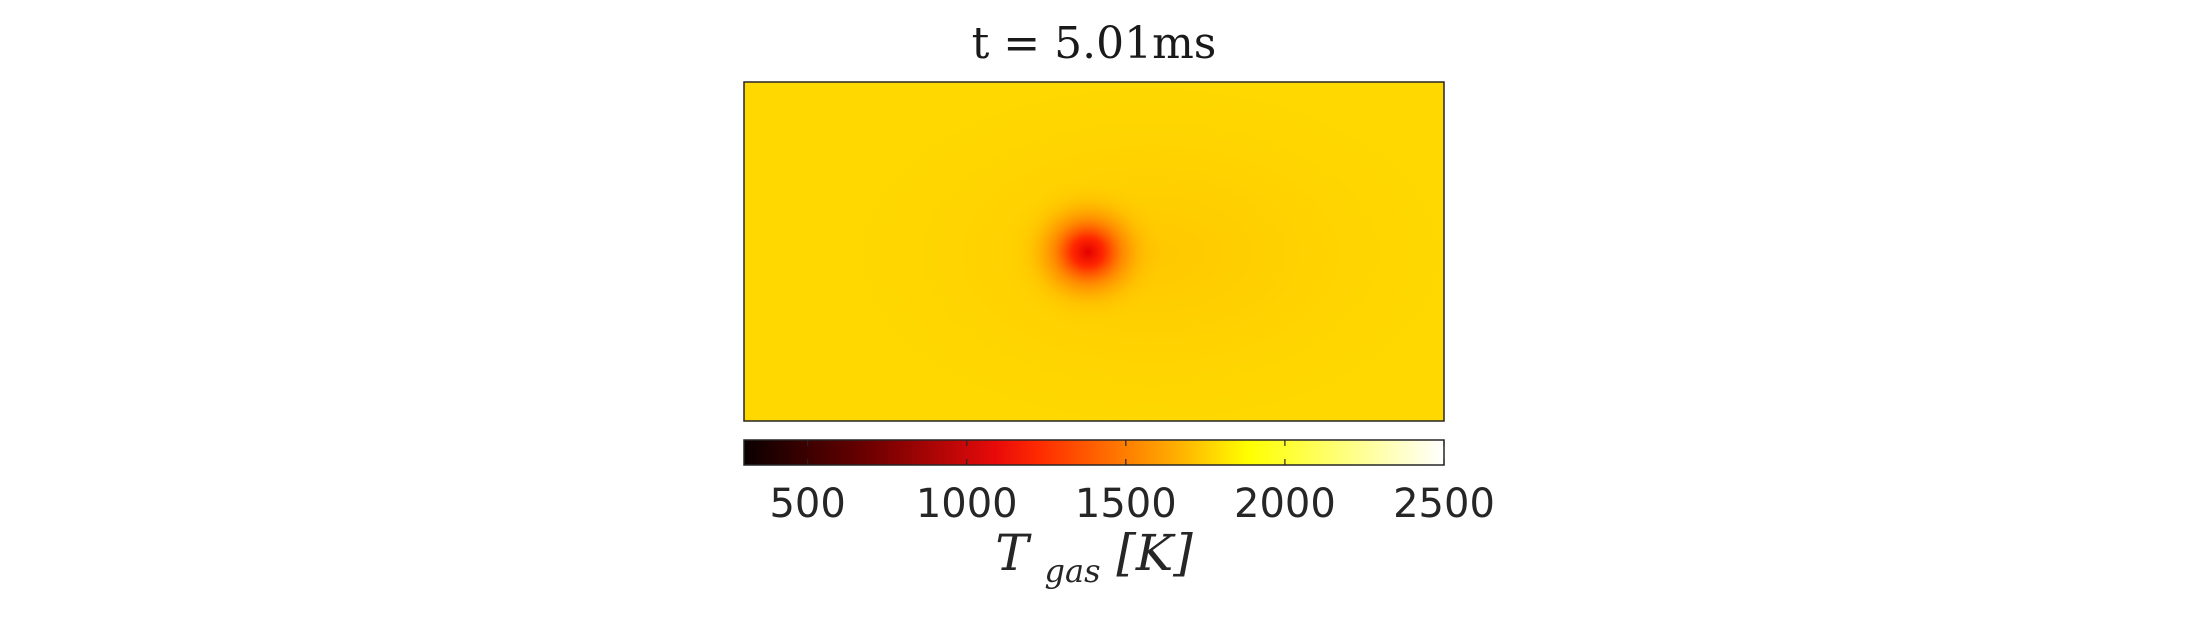 The height and width of the screenshot is (625, 2187). What do you see at coordinates (1073, 571) in the screenshot?
I see `colorbar-label-subscript: gas` at bounding box center [1073, 571].